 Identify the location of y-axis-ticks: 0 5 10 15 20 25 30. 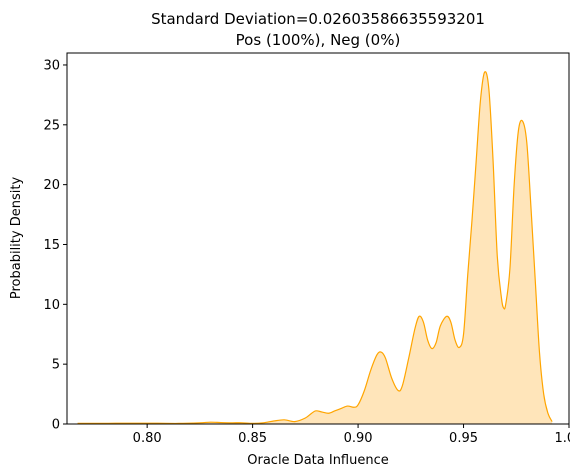
(55, 245).